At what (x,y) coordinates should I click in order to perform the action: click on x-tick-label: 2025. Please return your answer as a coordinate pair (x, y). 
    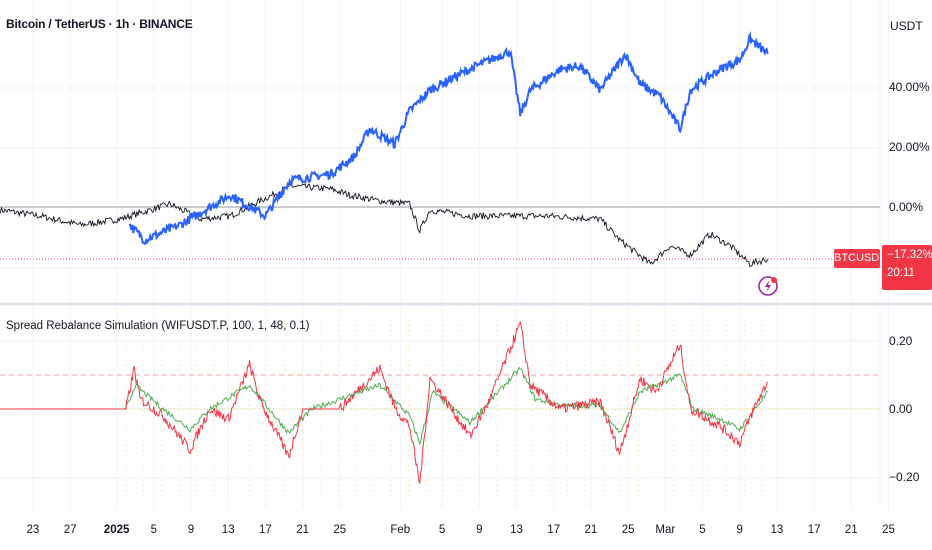
    Looking at the image, I should click on (117, 530).